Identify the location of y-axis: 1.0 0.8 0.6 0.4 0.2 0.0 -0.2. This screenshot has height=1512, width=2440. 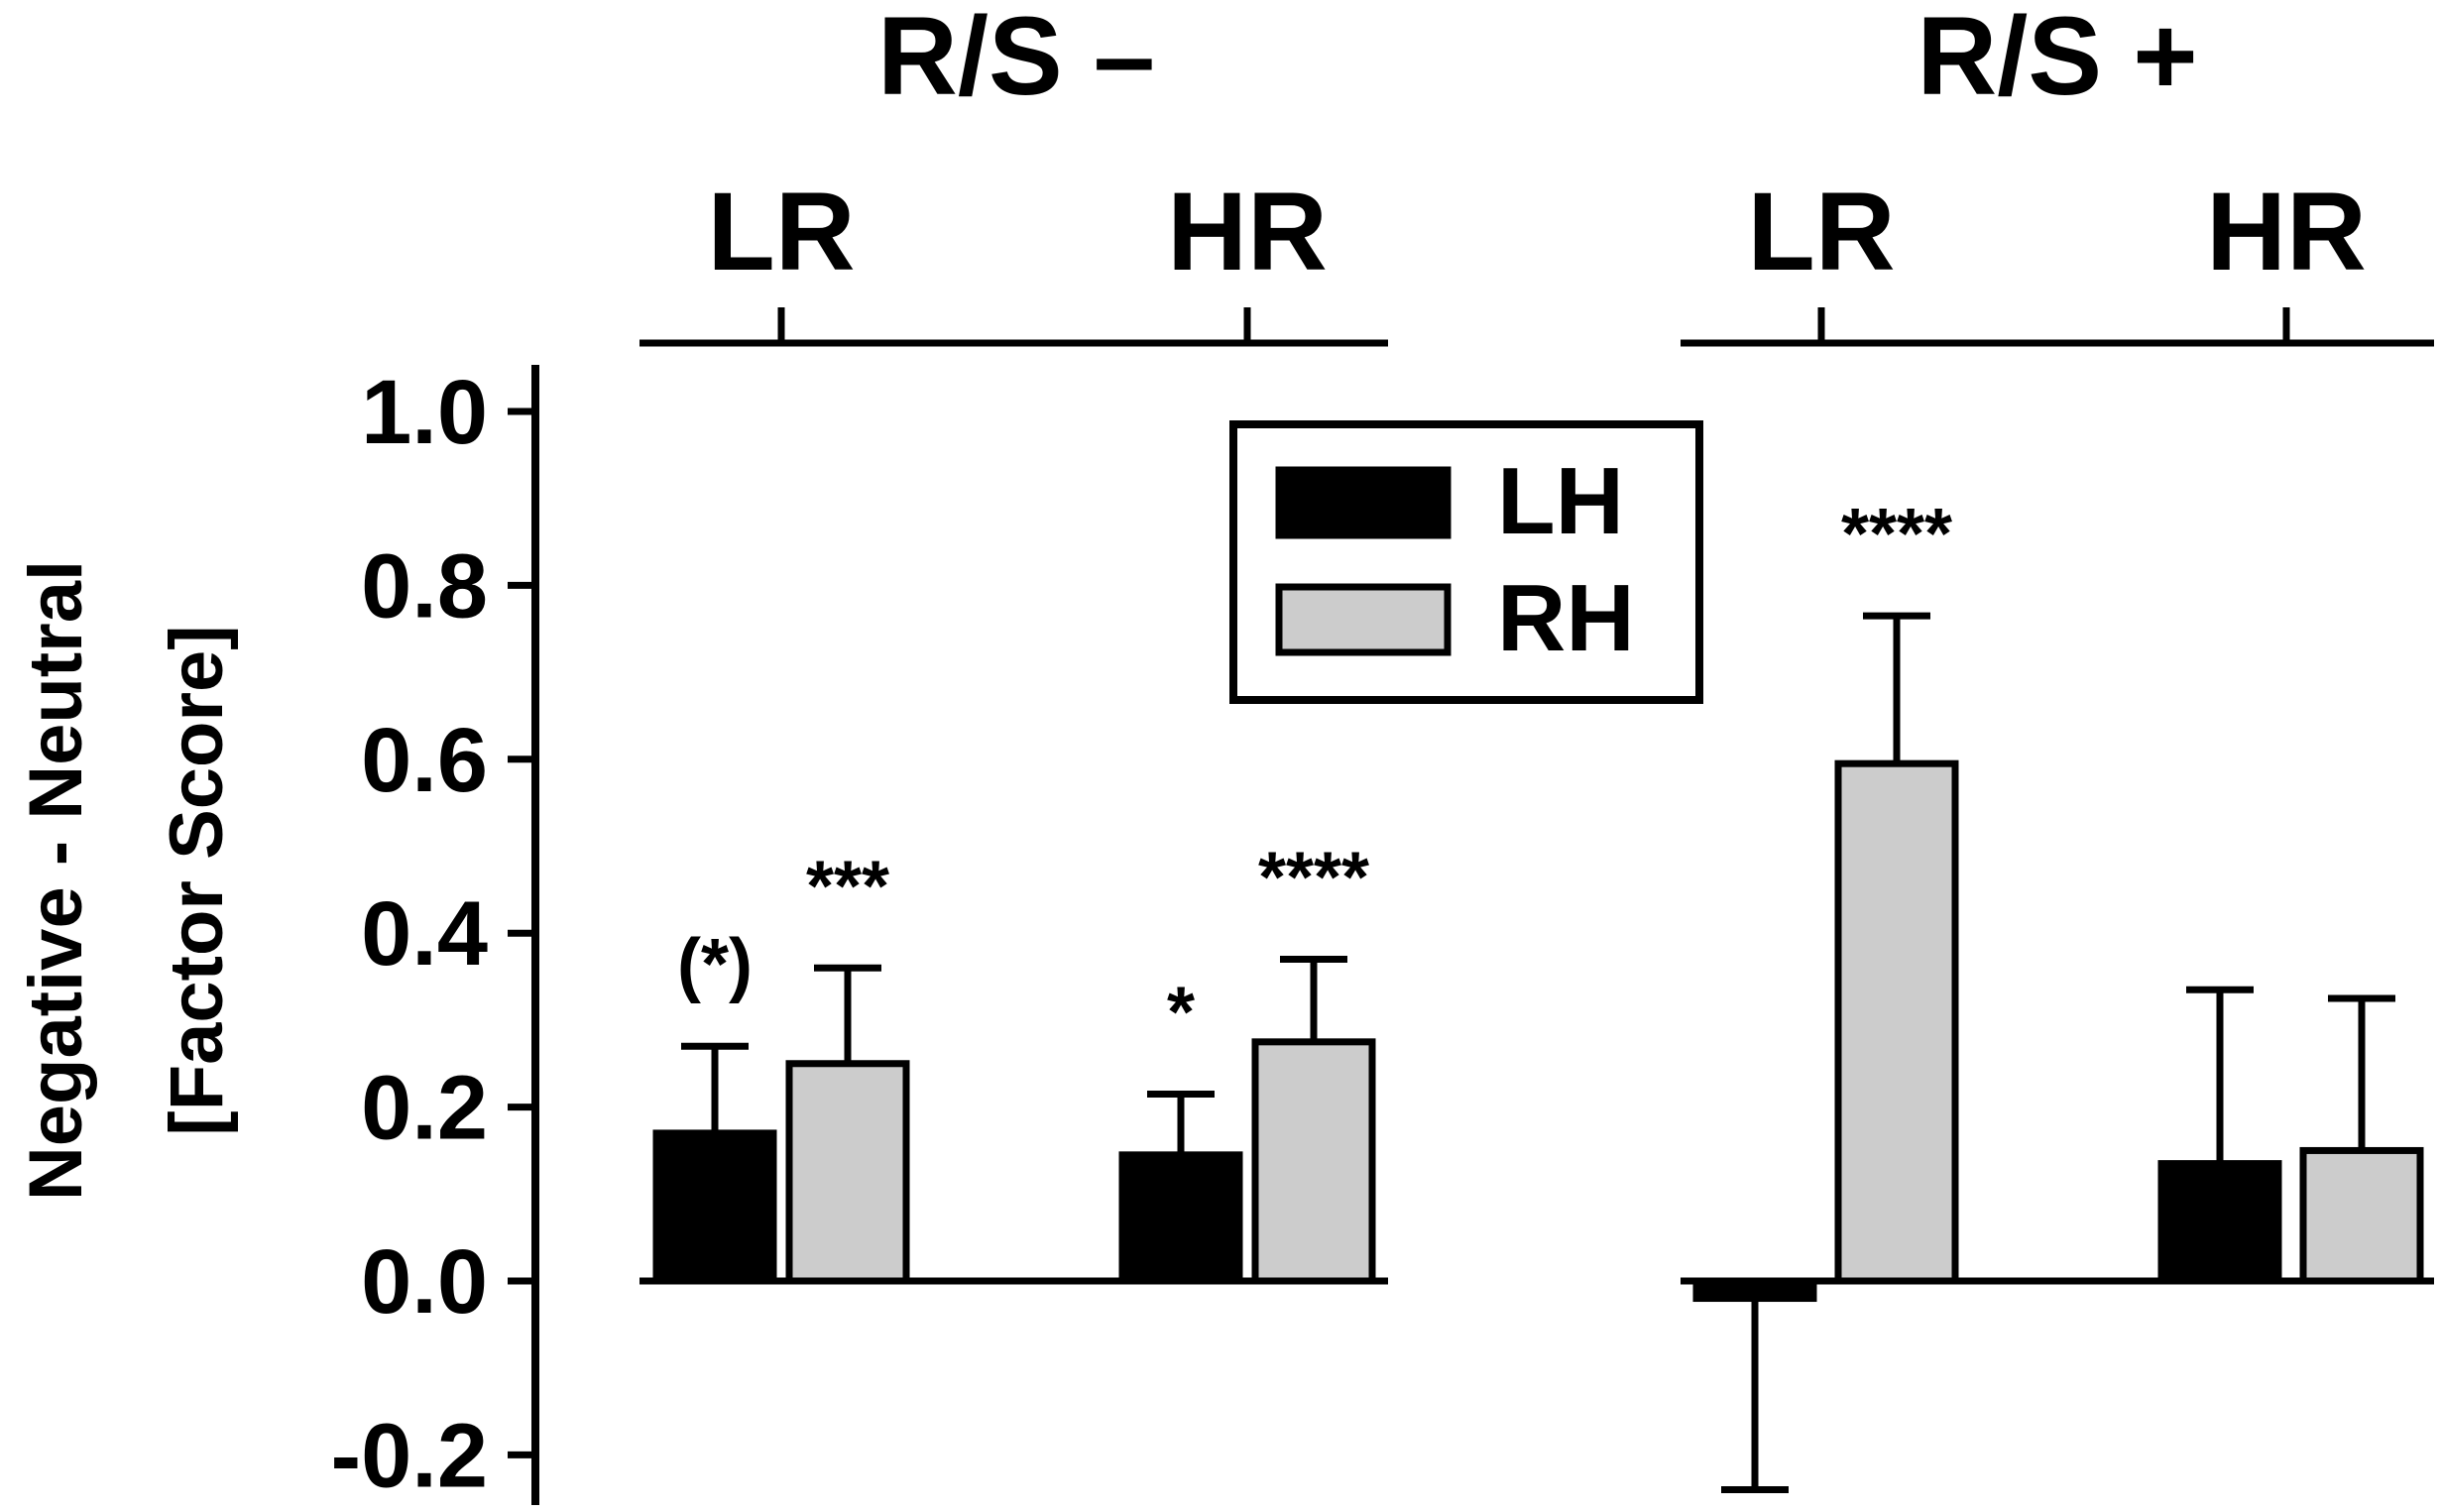
(434, 934).